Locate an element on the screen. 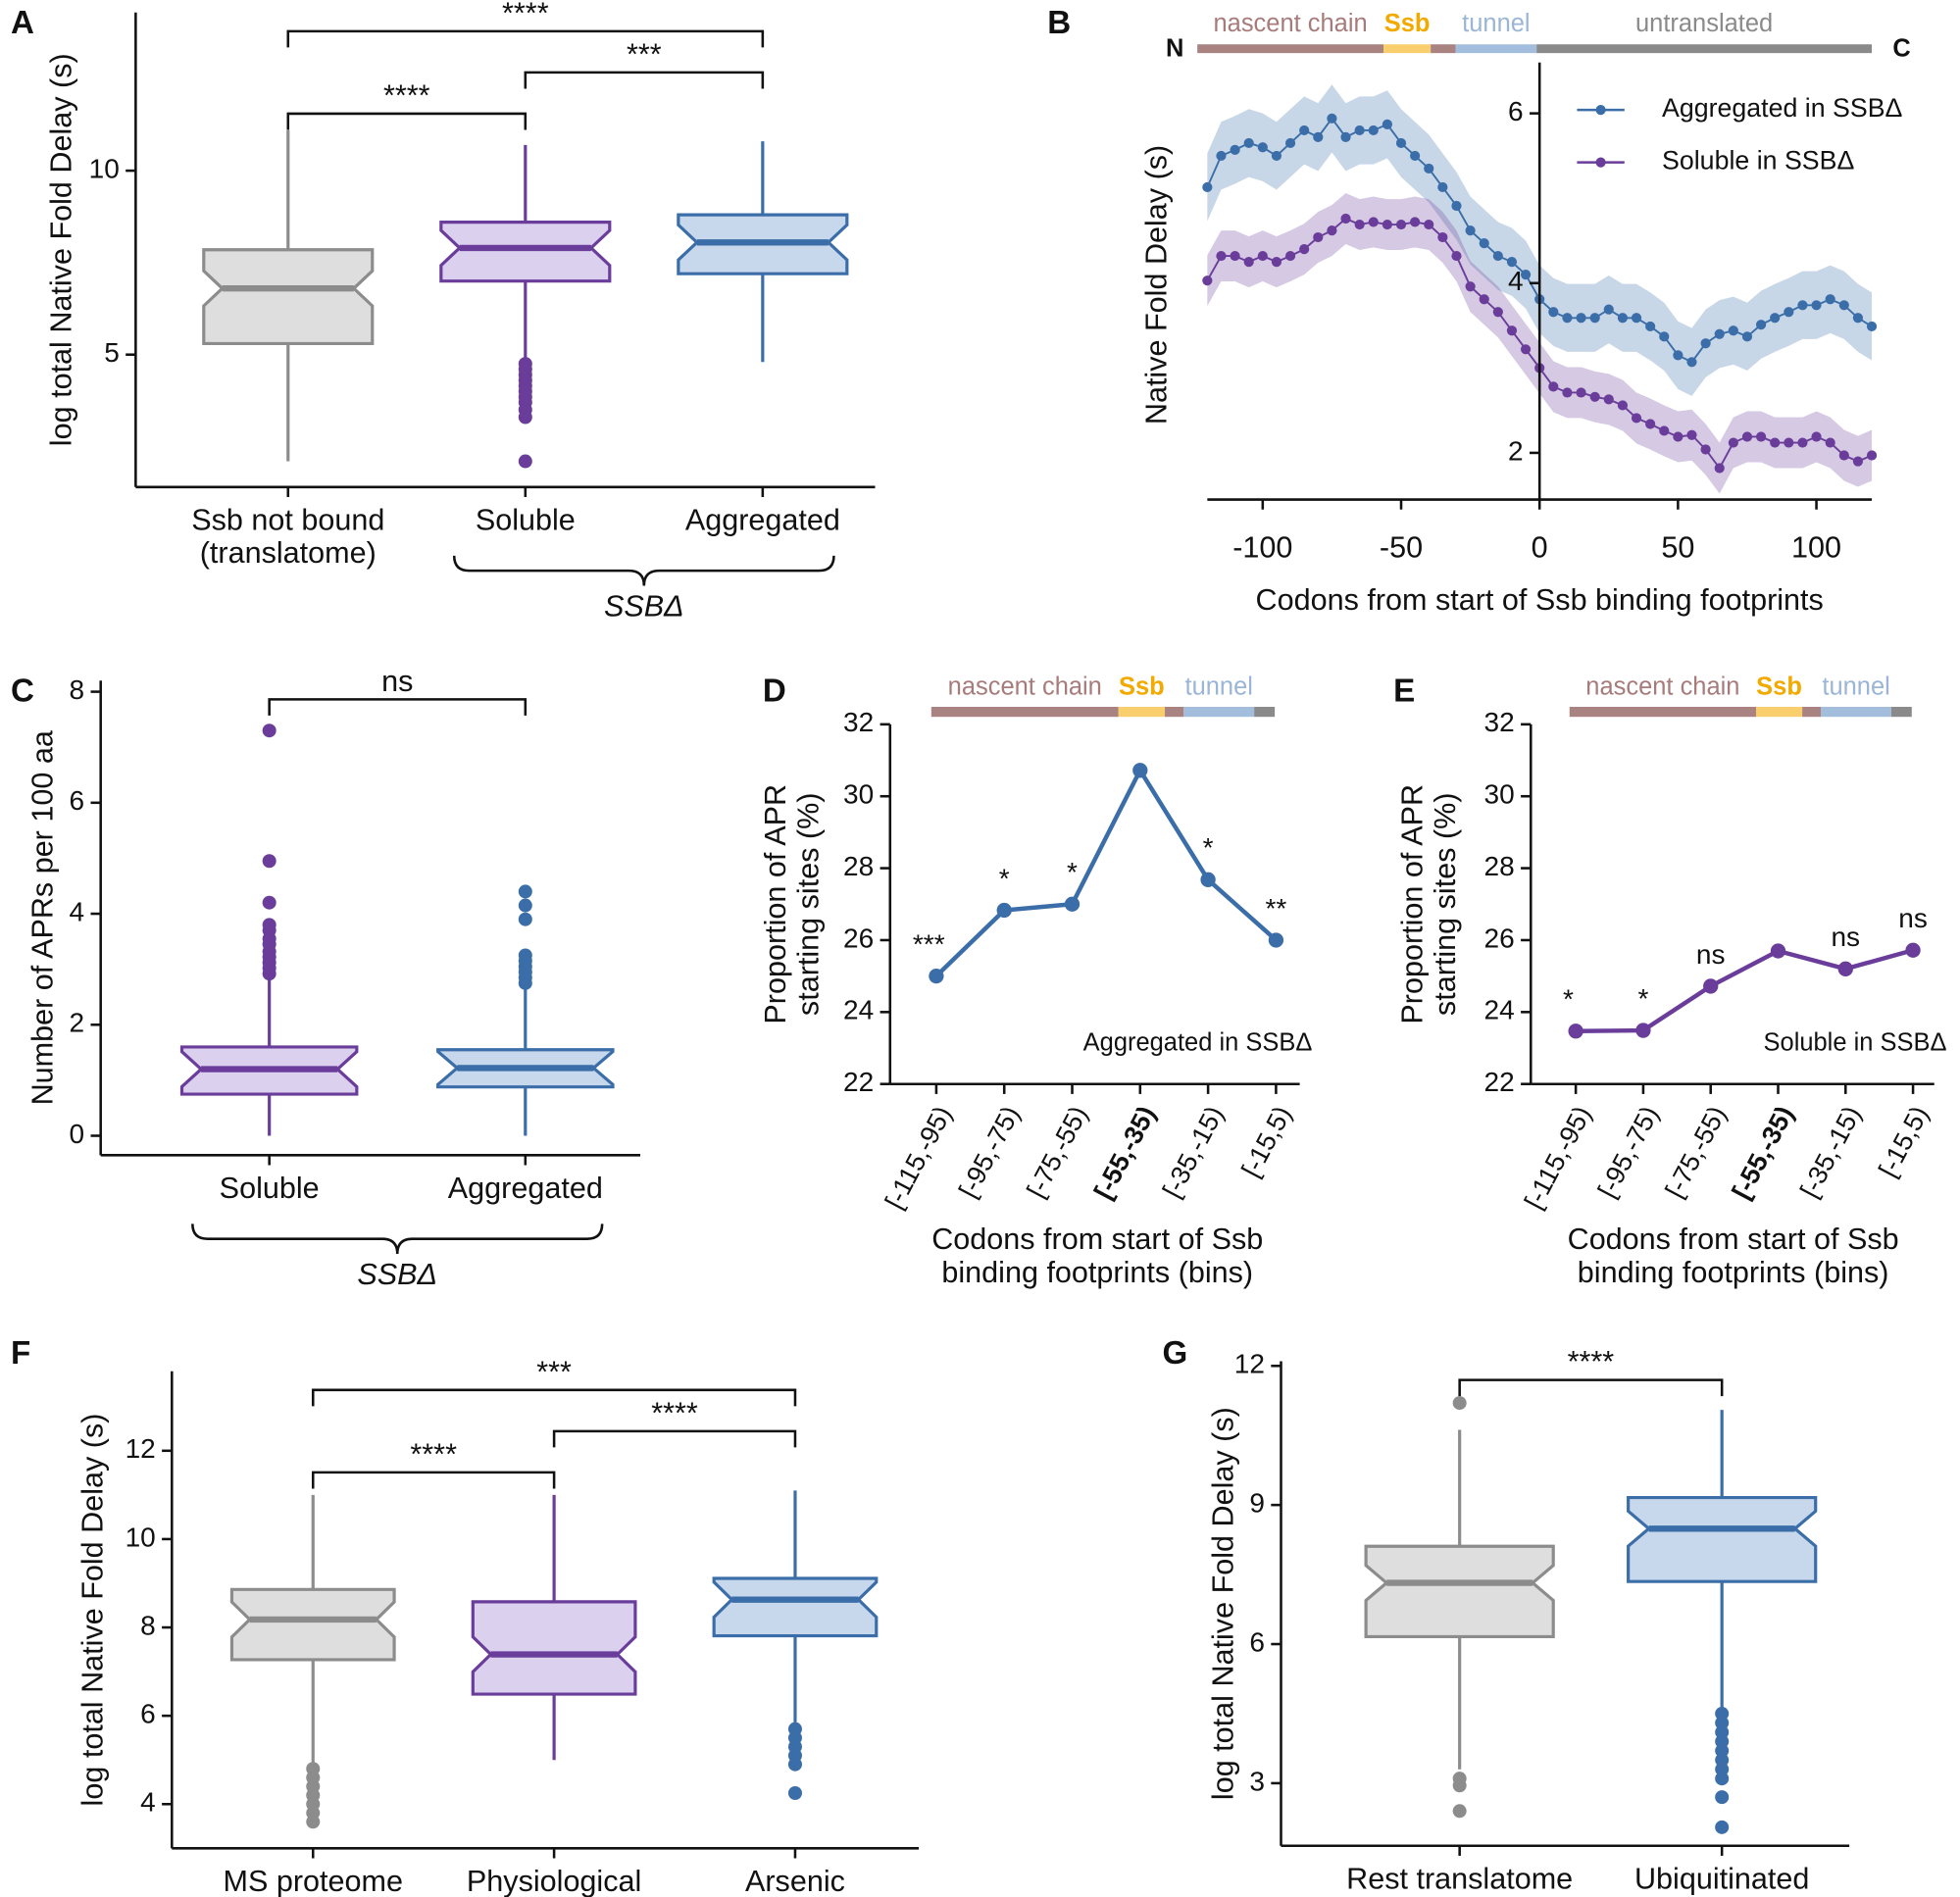 The height and width of the screenshot is (1897, 1960). group-brace is located at coordinates (397, 1239).